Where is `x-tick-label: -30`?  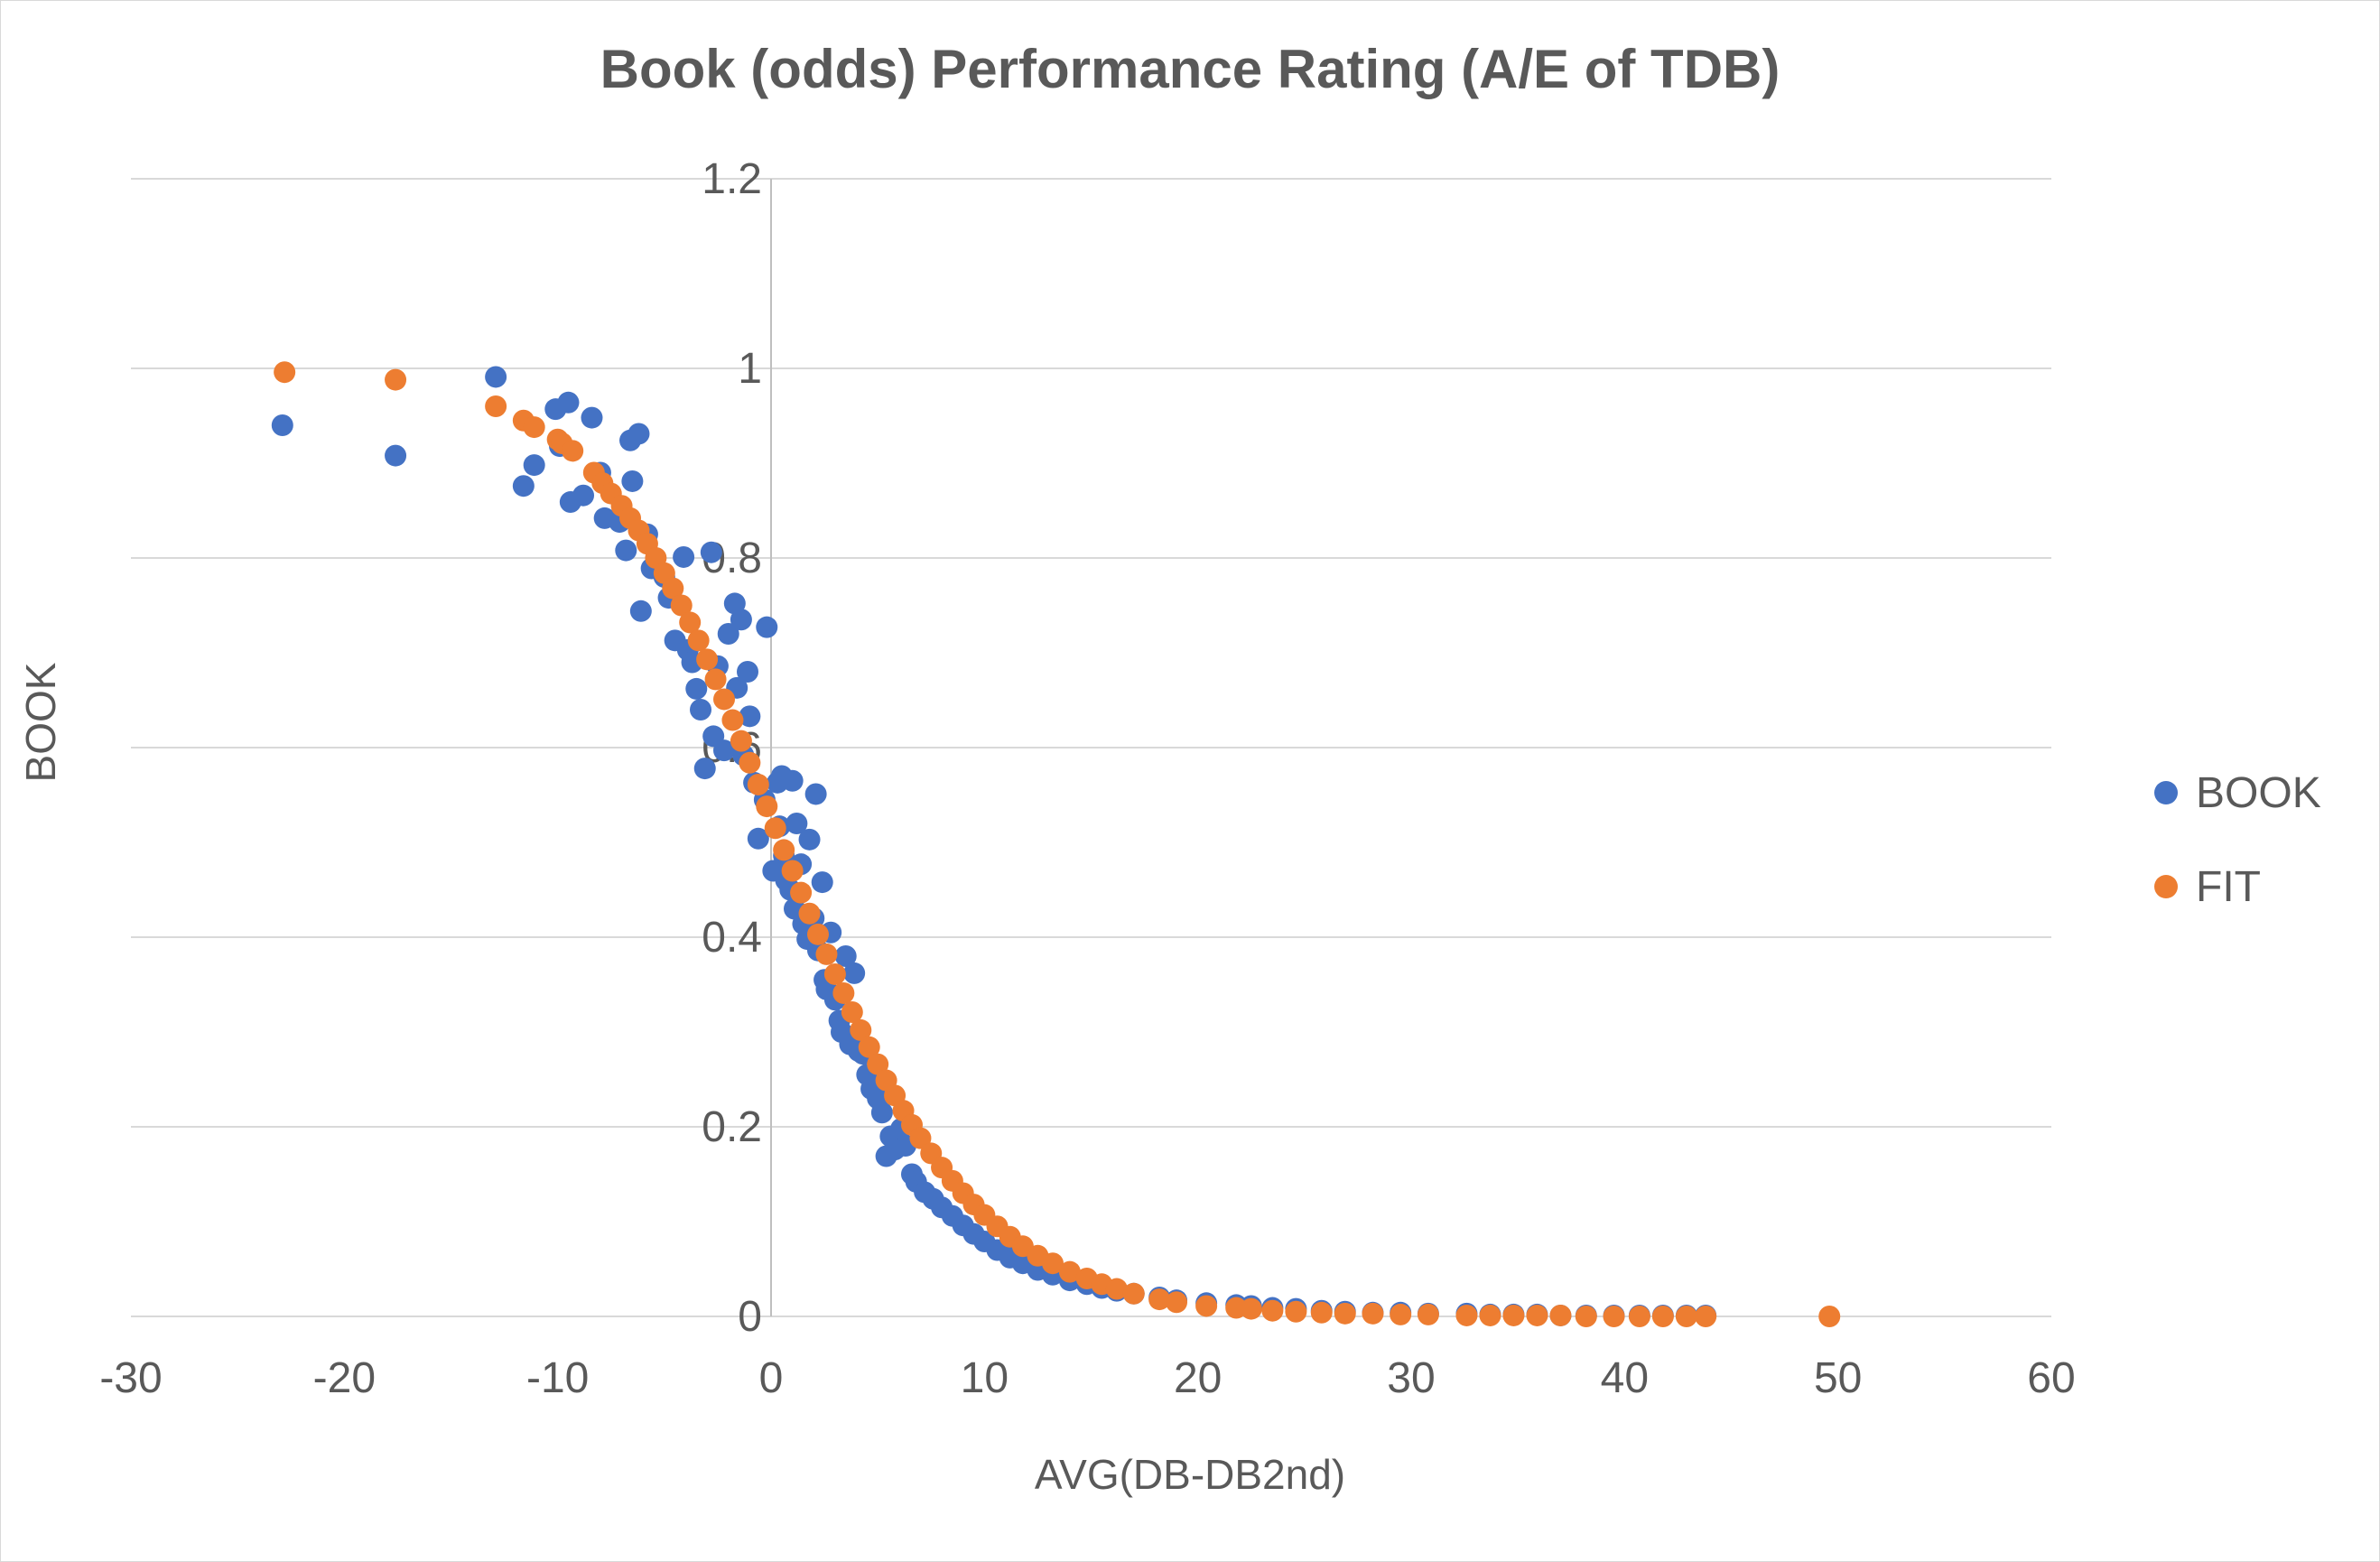 x-tick-label: -30 is located at coordinates (130, 1378).